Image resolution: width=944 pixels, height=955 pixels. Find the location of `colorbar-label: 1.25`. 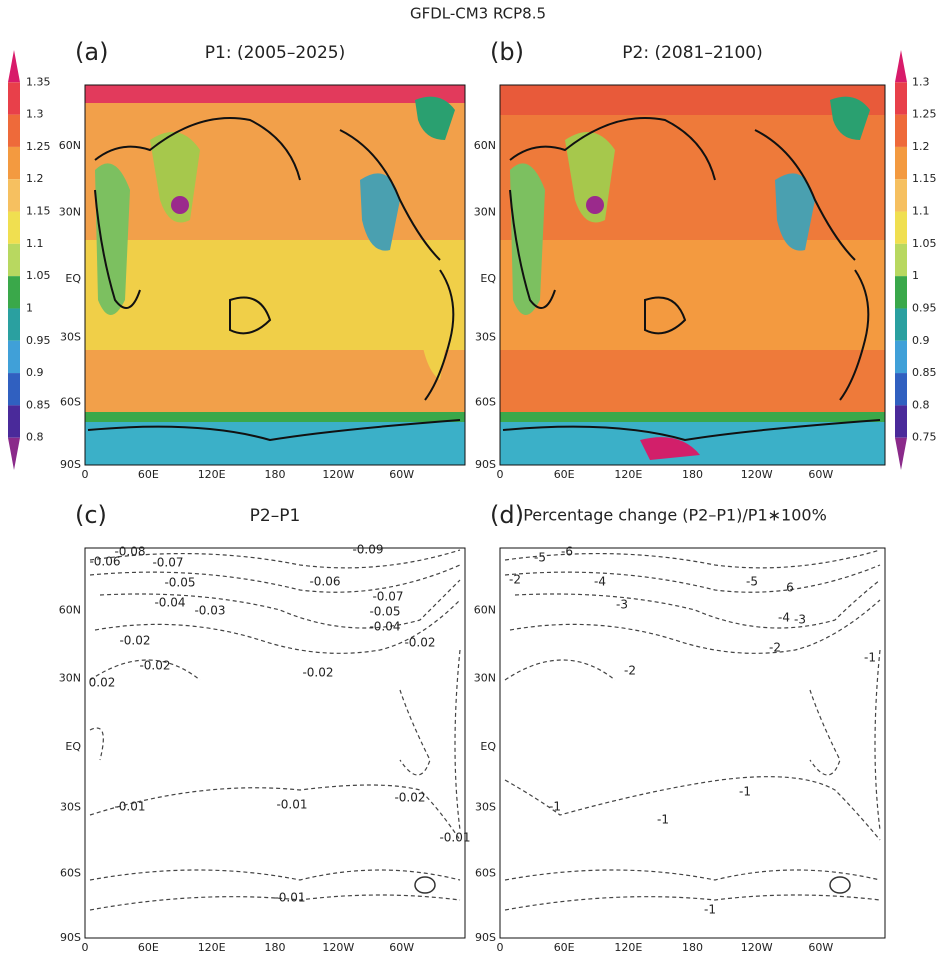

colorbar-label: 1.25 is located at coordinates (38, 146).